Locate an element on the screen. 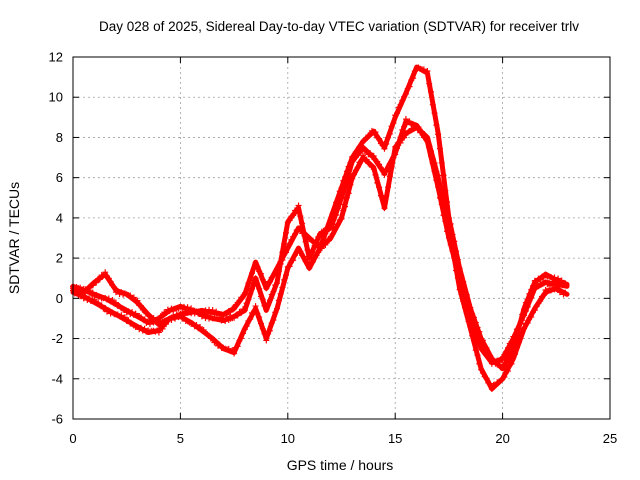 Image resolution: width=640 pixels, height=480 pixels. y-tick-label: 2 is located at coordinates (59, 258).